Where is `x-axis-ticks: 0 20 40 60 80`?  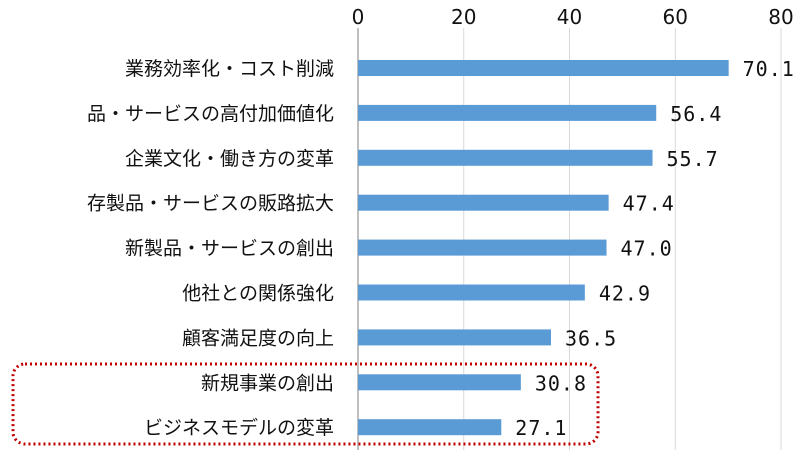 x-axis-ticks: 0 20 40 60 80 is located at coordinates (573, 17).